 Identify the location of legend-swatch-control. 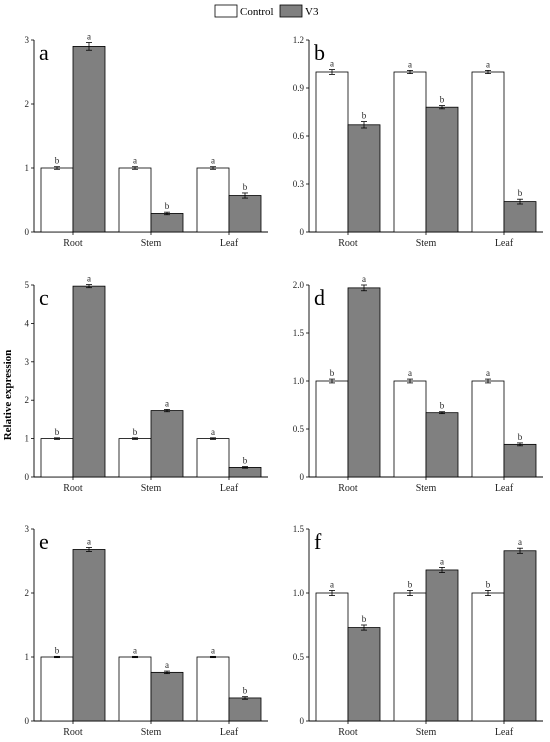
(226, 11).